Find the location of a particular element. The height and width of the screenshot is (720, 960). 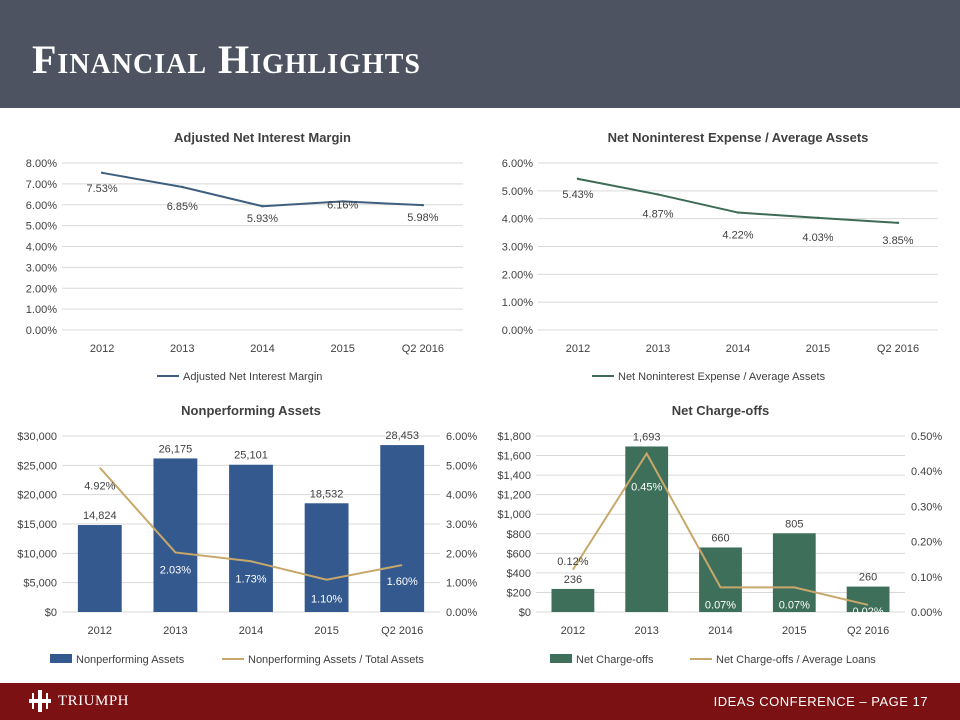

ratio-label: 2.03% is located at coordinates (175, 570).